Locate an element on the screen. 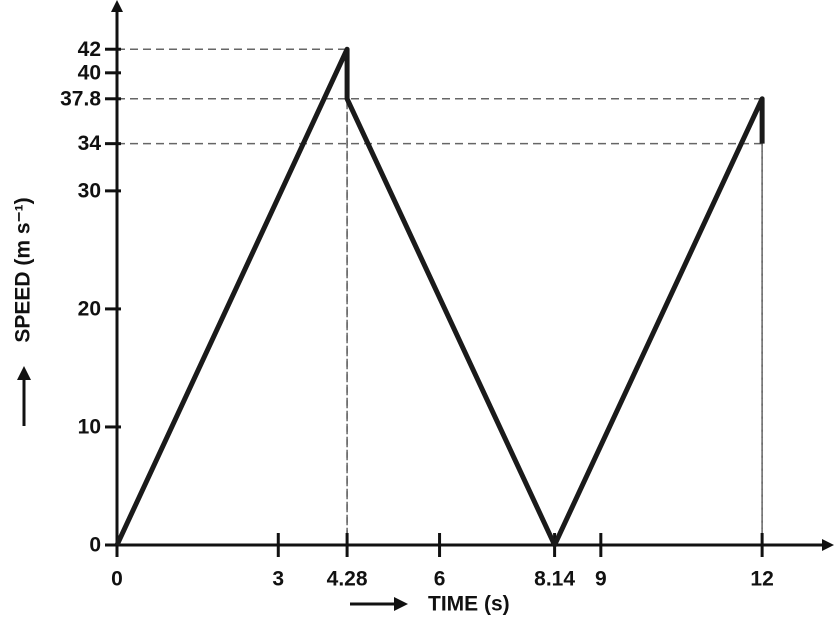  x-label-arrowhead is located at coordinates (401, 604).